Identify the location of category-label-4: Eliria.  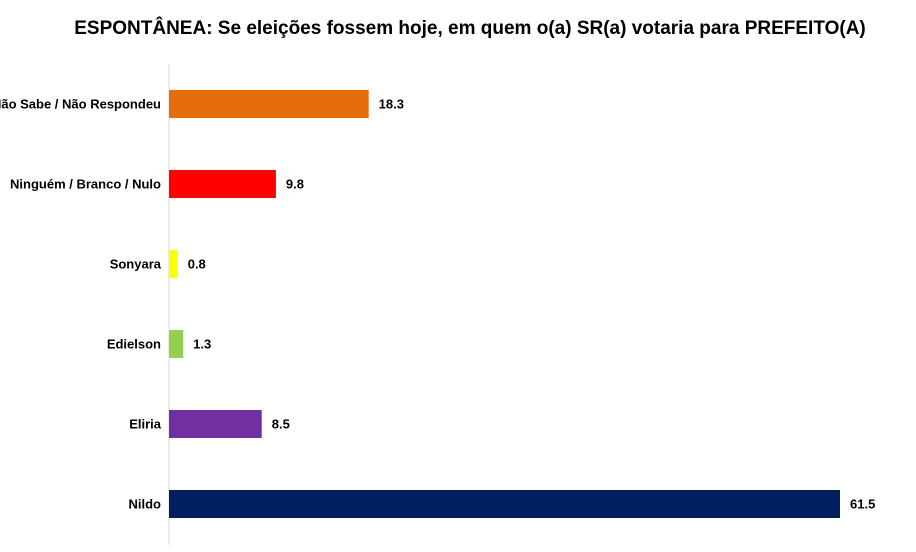
(145, 424).